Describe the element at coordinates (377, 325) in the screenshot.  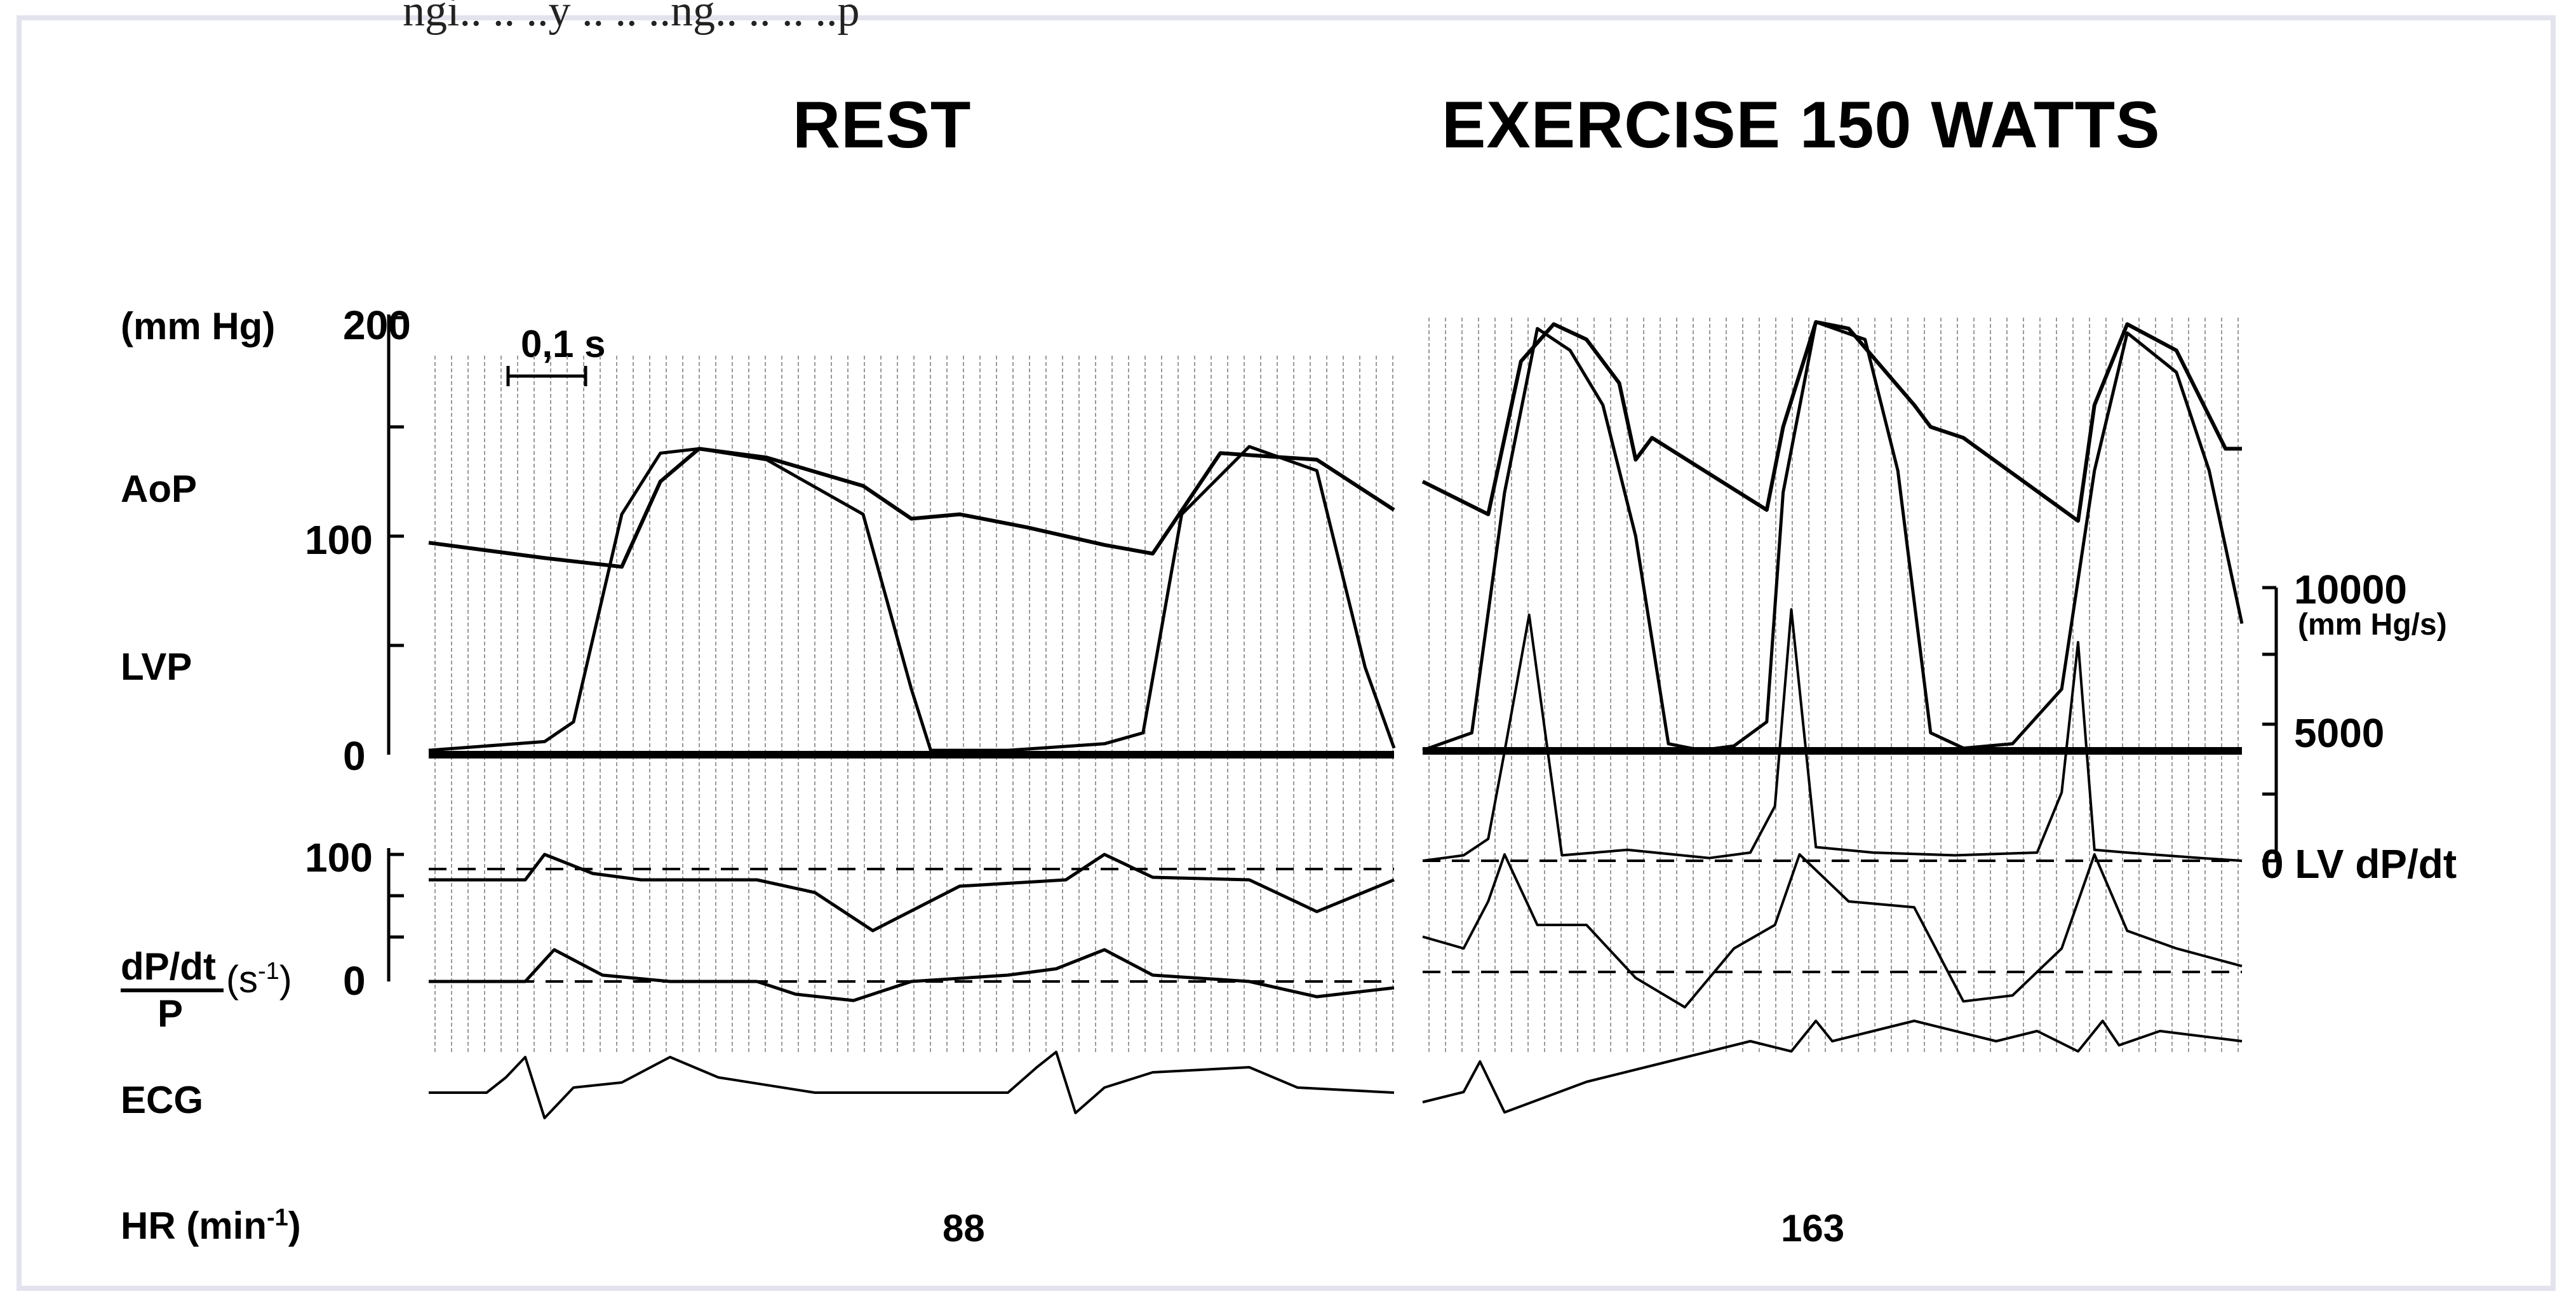
I see `tick-200: 200` at that location.